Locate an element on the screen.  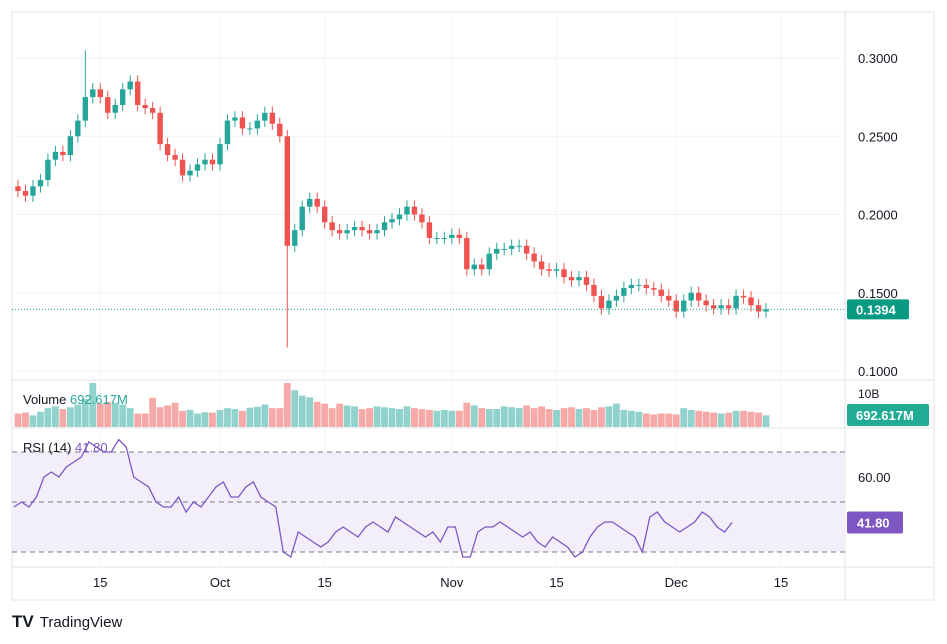
rsi-legend: RSI (14) 41.80 is located at coordinates (65, 447).